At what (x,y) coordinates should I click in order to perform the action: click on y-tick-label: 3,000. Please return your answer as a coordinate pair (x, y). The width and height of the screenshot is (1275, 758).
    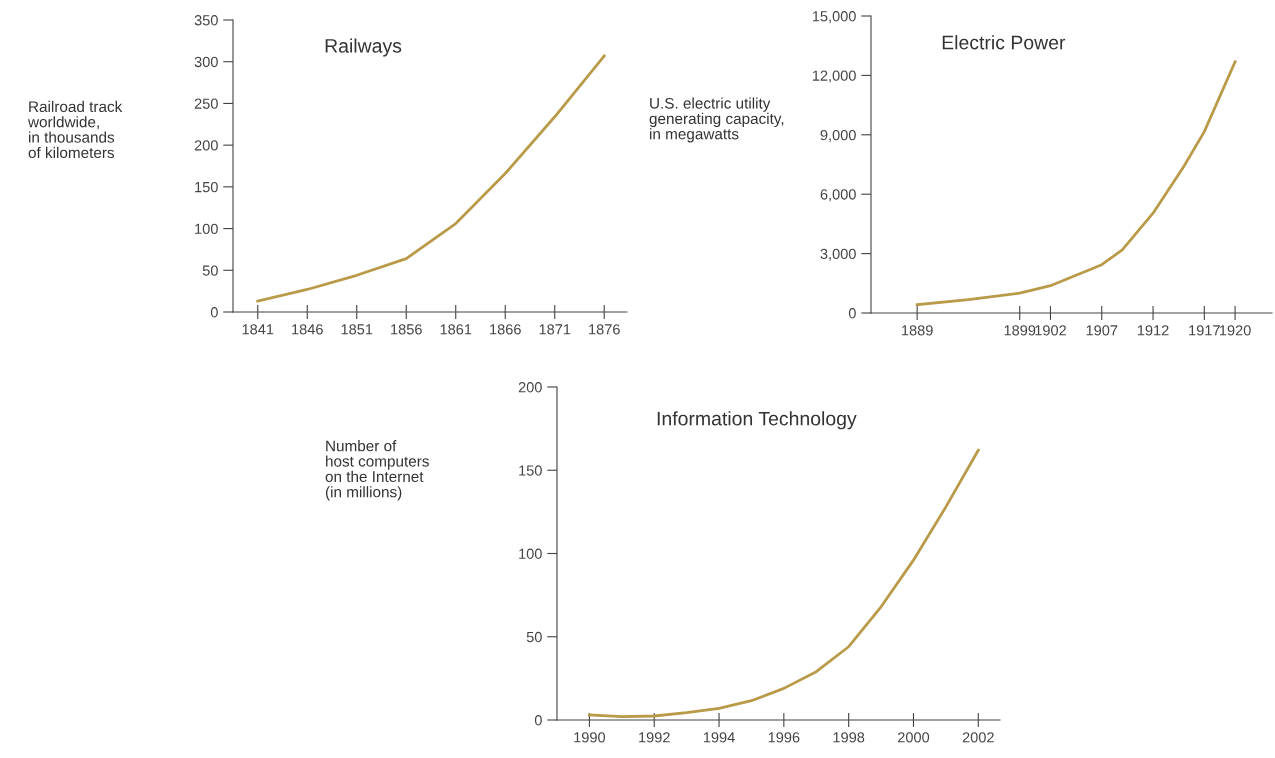
    Looking at the image, I should click on (838, 254).